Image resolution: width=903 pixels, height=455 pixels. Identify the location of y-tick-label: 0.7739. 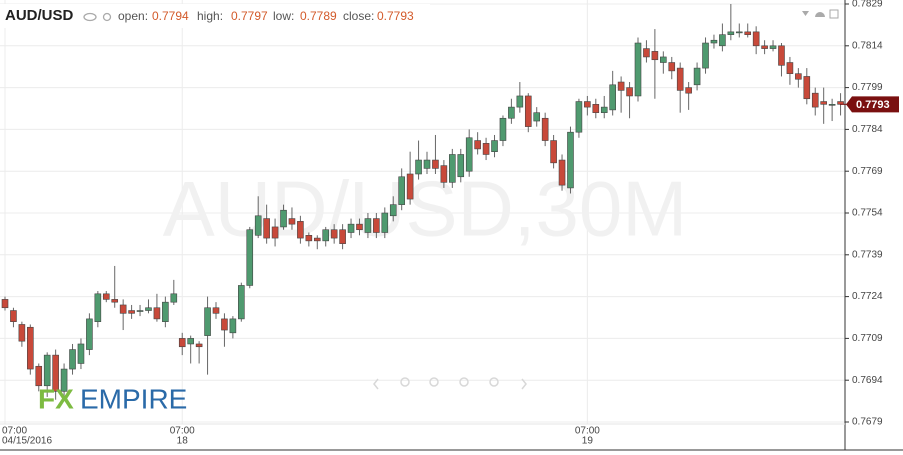
(867, 254).